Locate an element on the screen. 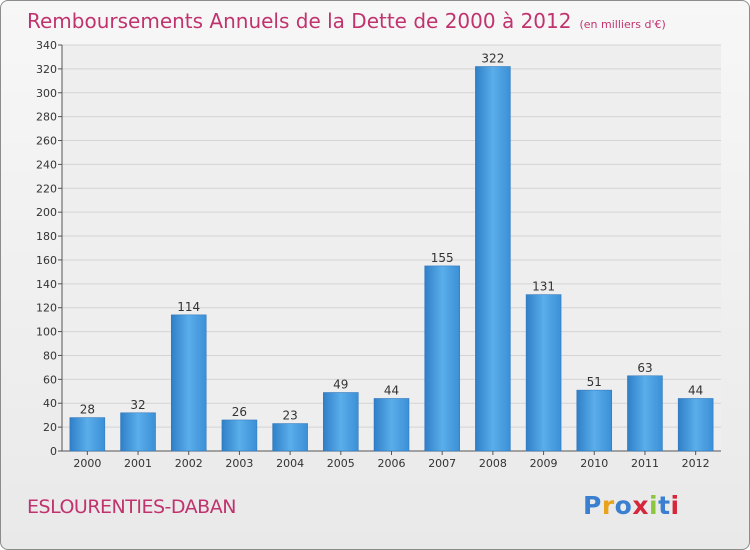 The height and width of the screenshot is (550, 750). y-tick-label: 120 is located at coordinates (46, 308).